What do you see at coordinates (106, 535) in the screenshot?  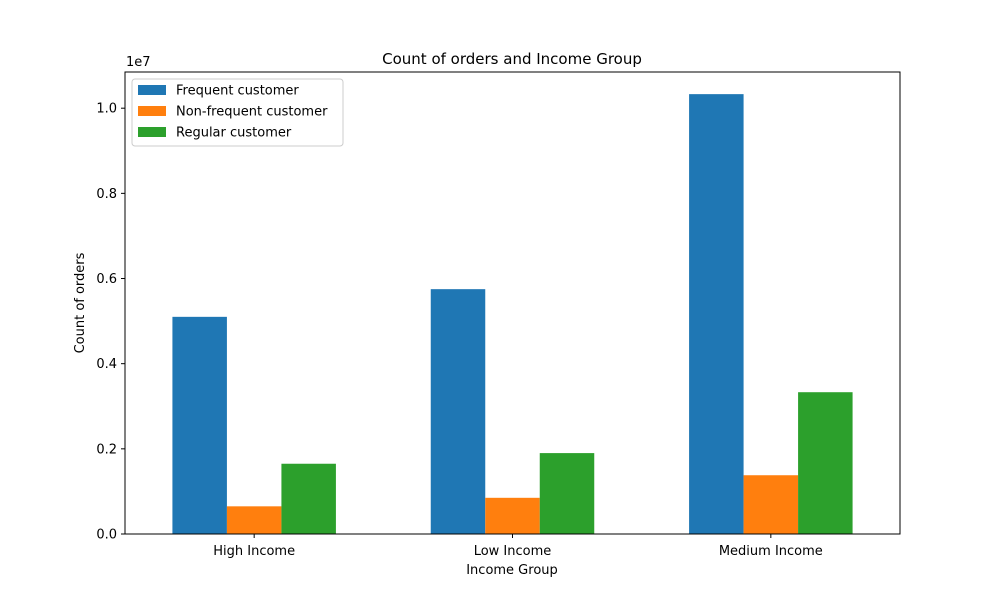 I see `y-tick-label: 0.0` at bounding box center [106, 535].